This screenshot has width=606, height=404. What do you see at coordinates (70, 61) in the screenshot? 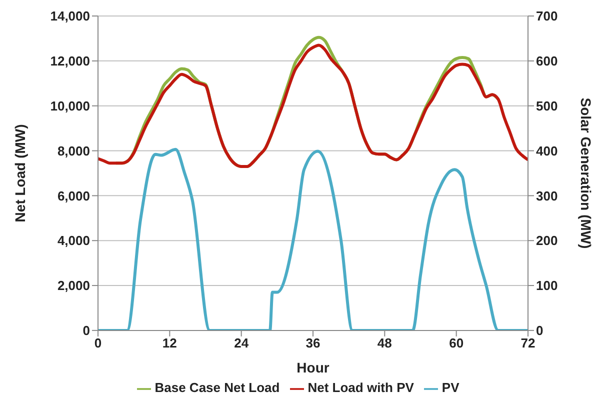
I see `y-tick-label: 12,000` at bounding box center [70, 61].